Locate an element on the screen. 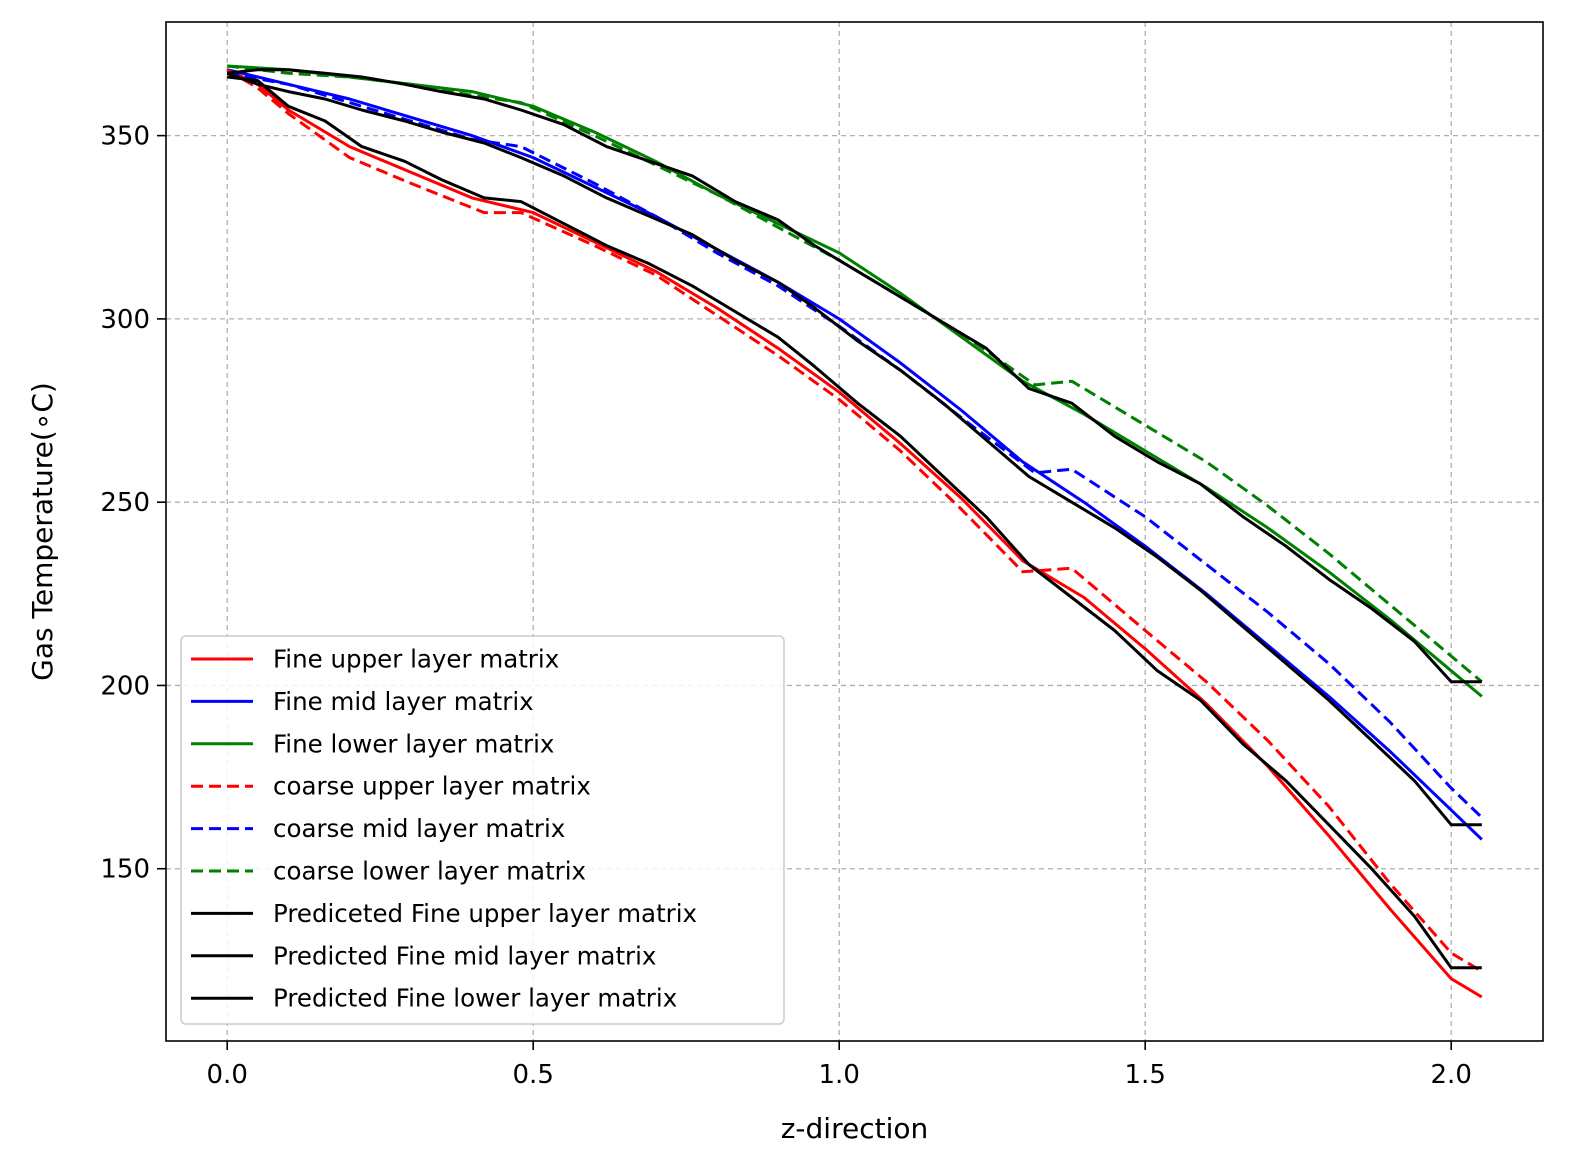 The image size is (1575, 1175). x-tick-label: 0.5 is located at coordinates (533, 1075).